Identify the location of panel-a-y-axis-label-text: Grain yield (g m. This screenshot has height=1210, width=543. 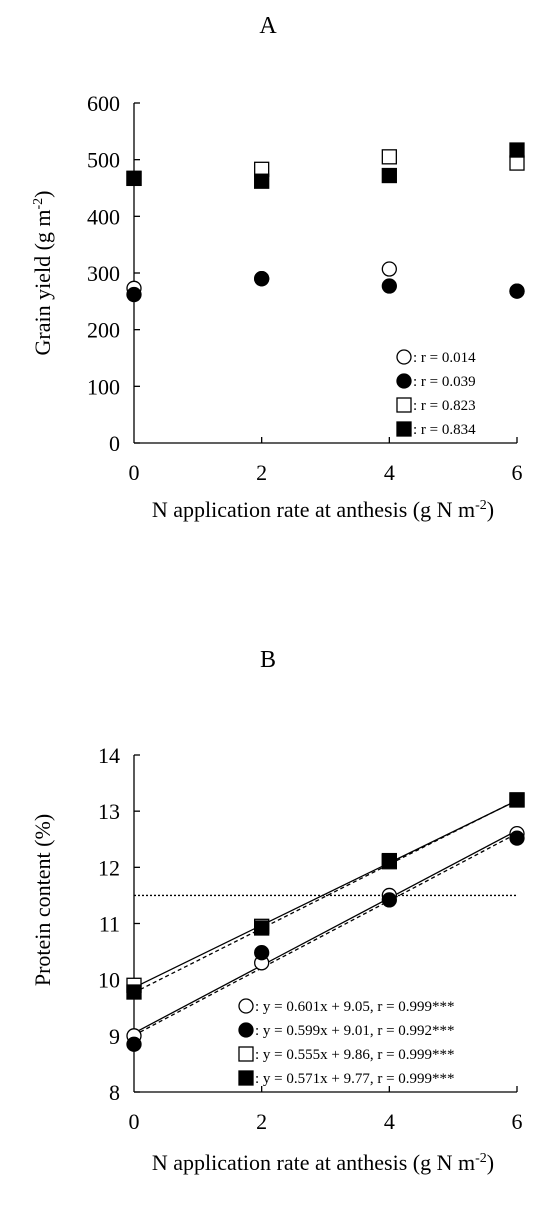
(42, 282).